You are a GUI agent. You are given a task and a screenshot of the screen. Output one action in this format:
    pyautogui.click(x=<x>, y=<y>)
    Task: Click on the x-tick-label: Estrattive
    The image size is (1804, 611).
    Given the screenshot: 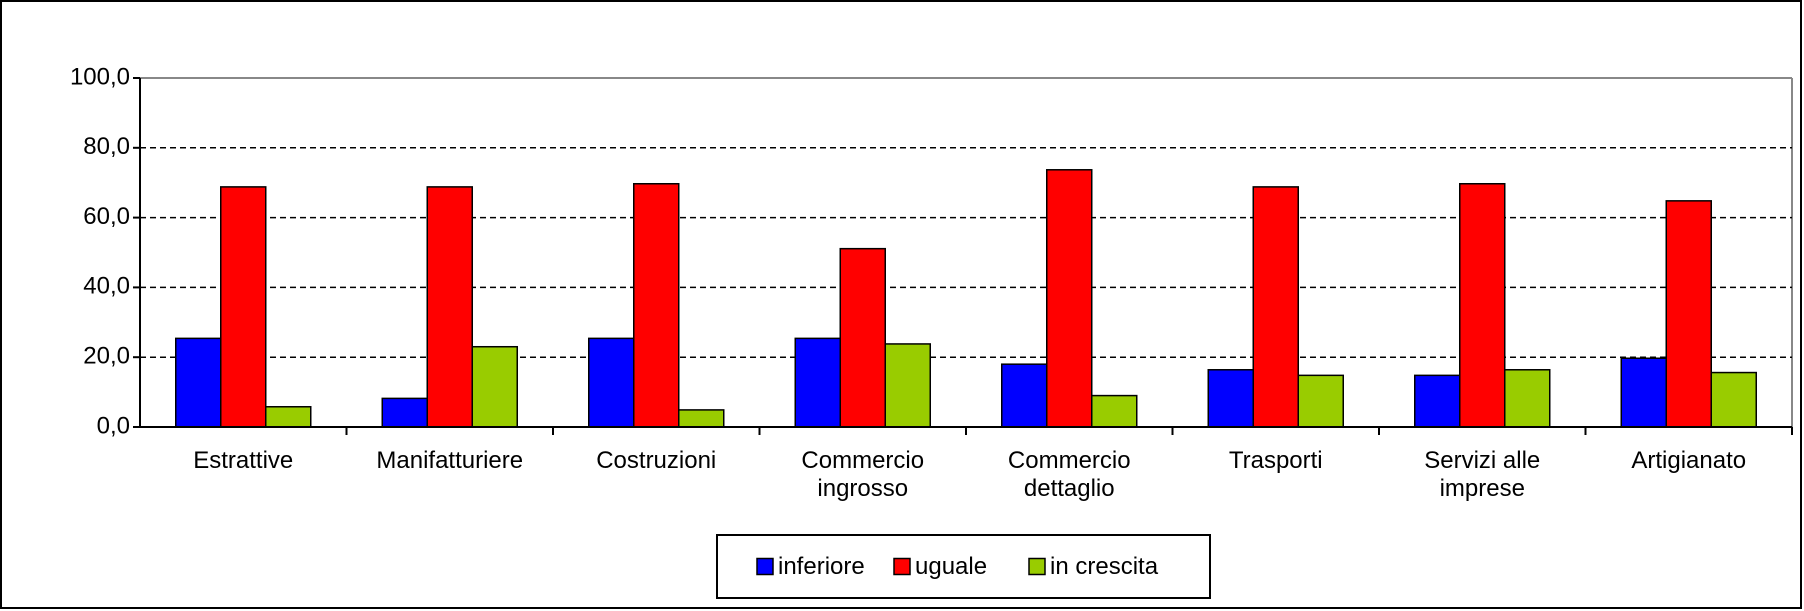 What is the action you would take?
    pyautogui.click(x=243, y=460)
    